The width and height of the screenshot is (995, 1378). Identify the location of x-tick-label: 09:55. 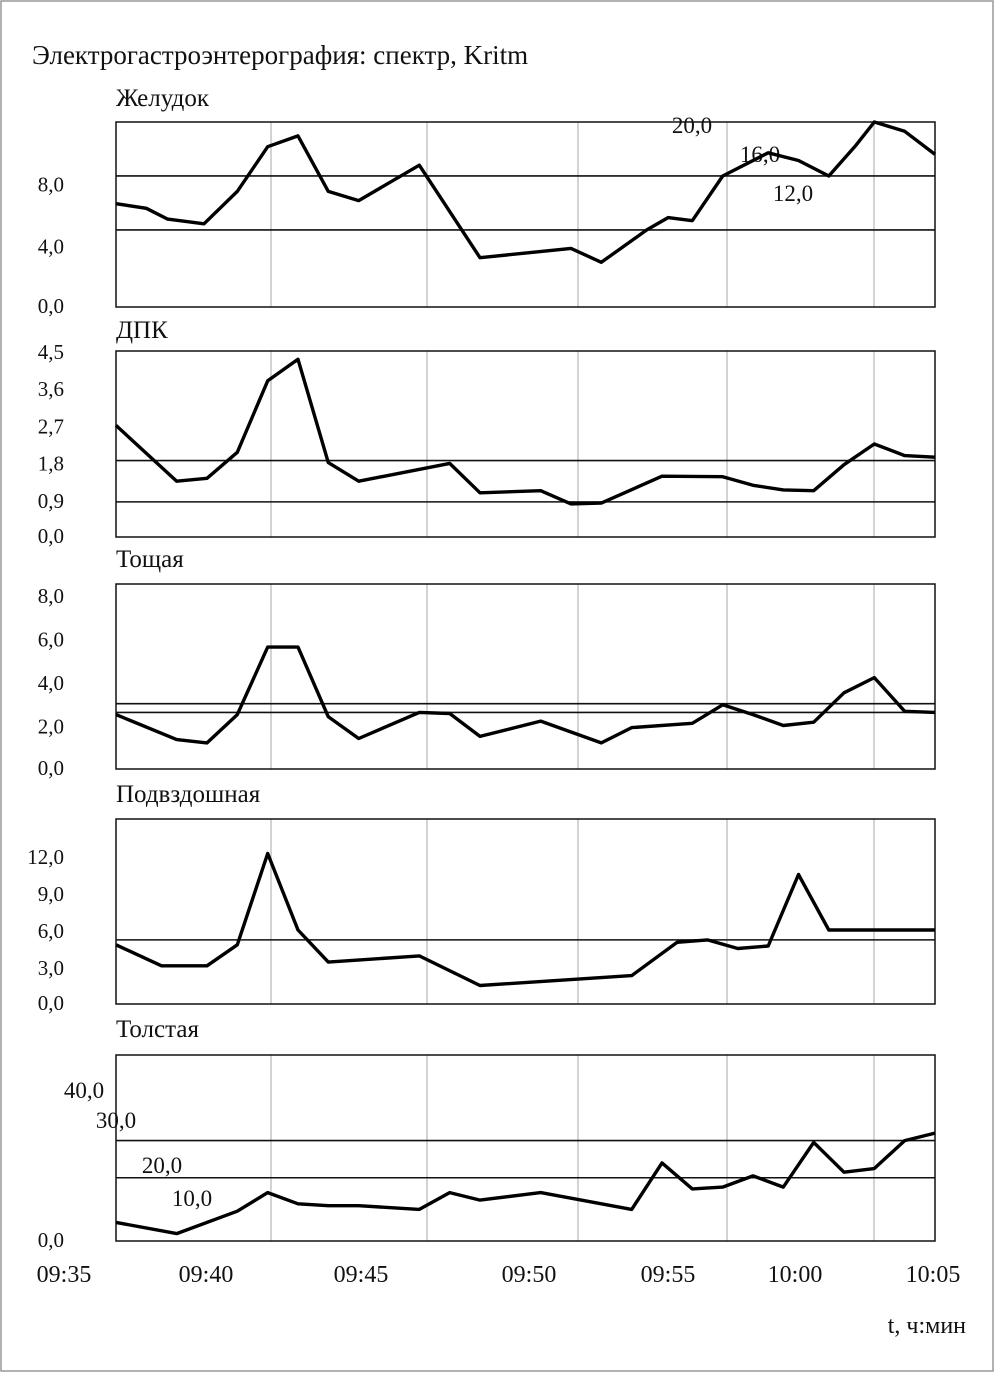
(668, 1275).